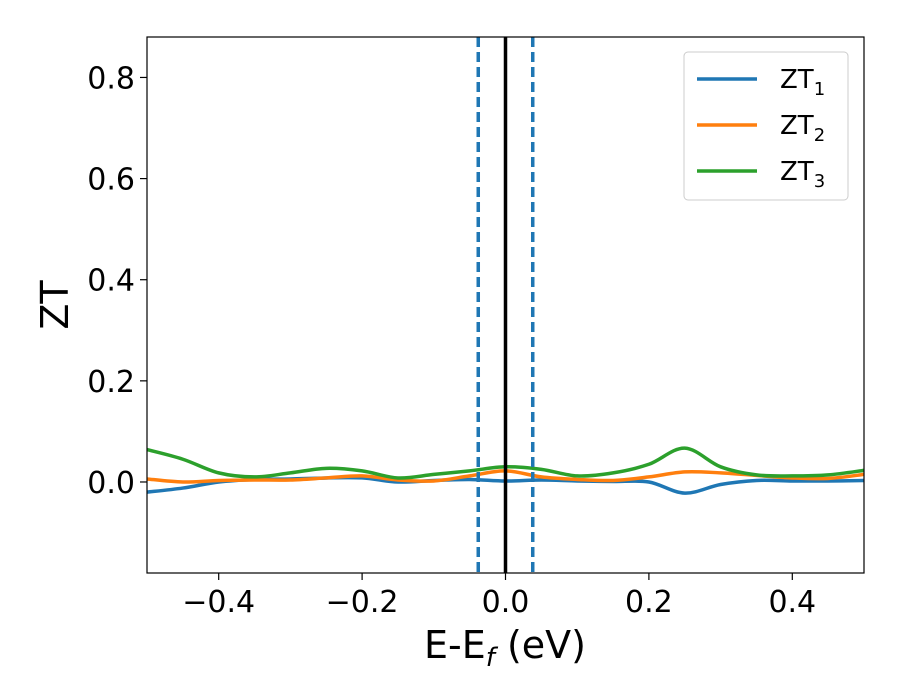 The width and height of the screenshot is (900, 700). I want to click on y-tick-label: 0.4, so click(111, 281).